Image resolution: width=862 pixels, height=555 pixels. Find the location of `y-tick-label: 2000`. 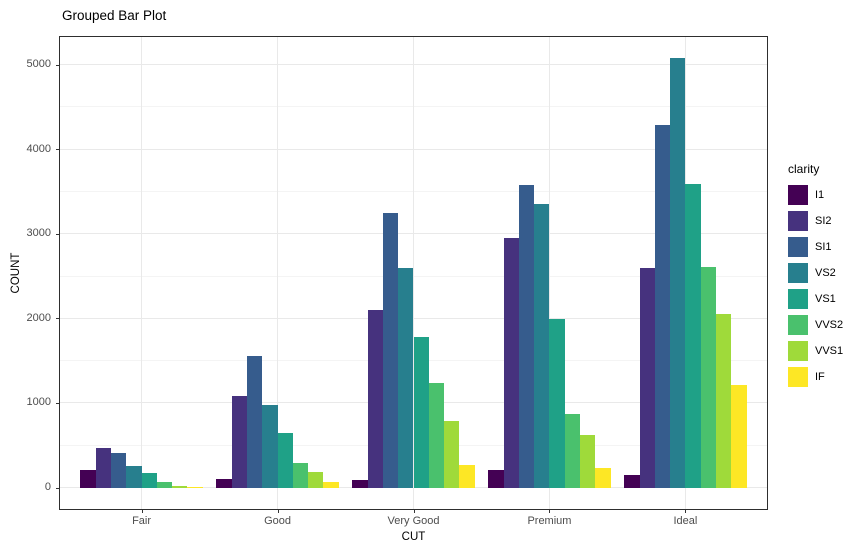

y-tick-label: 2000 is located at coordinates (38, 317).